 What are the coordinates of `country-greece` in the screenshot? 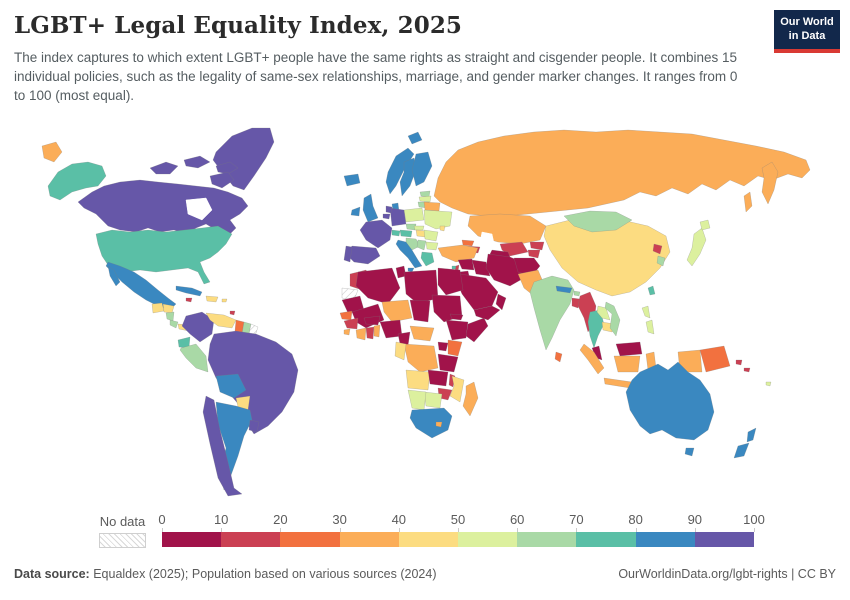 It's located at (427, 259).